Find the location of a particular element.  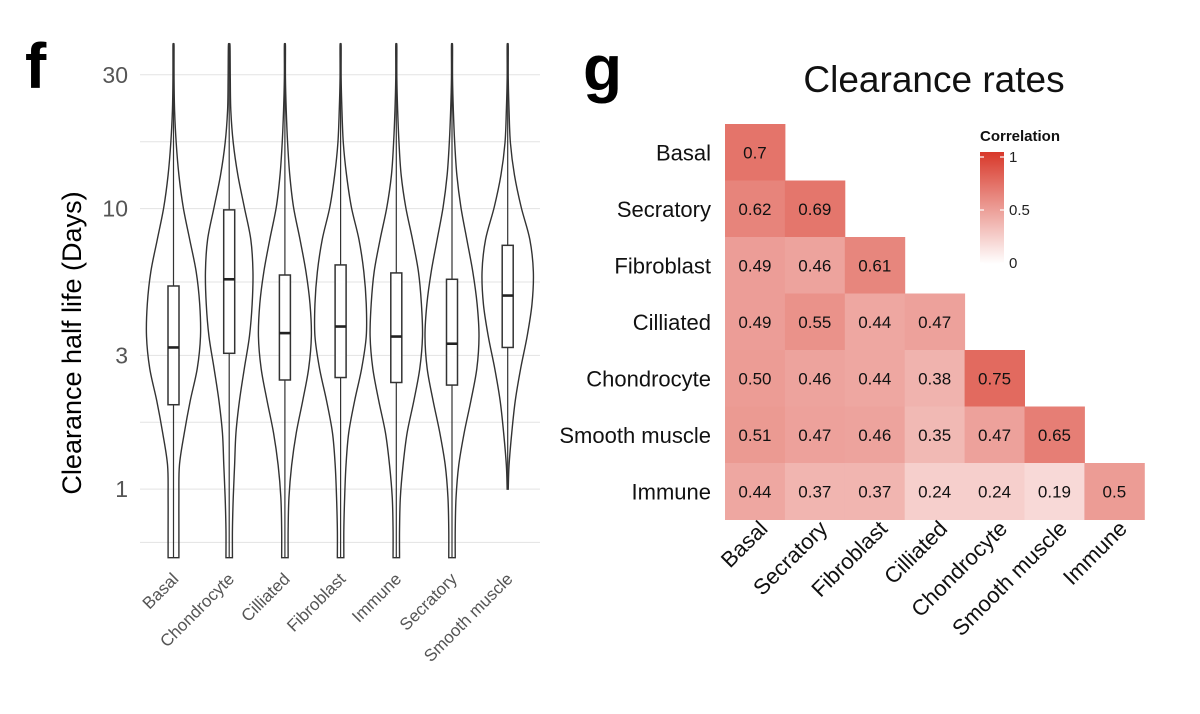

heatmap-cell: 0.7 is located at coordinates (755, 152).